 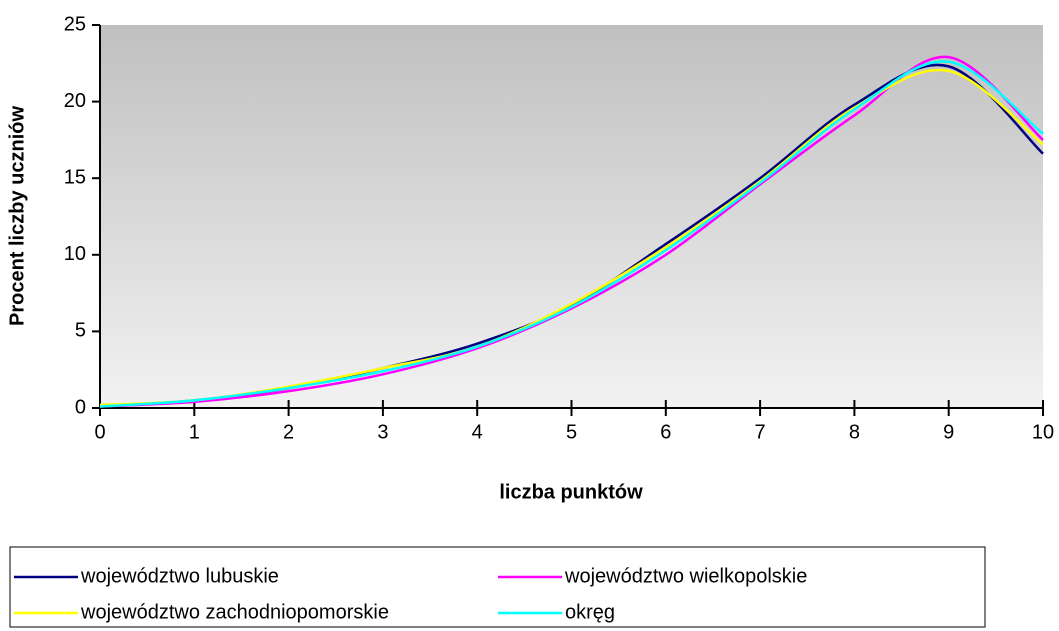 I want to click on legend, so click(x=497, y=587).